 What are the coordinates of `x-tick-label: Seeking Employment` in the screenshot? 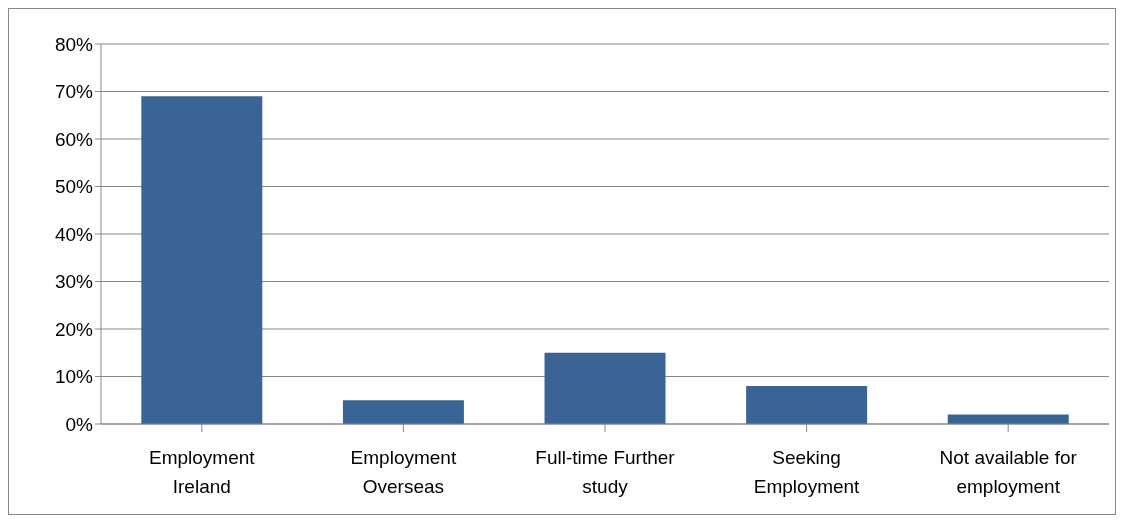 It's located at (807, 472).